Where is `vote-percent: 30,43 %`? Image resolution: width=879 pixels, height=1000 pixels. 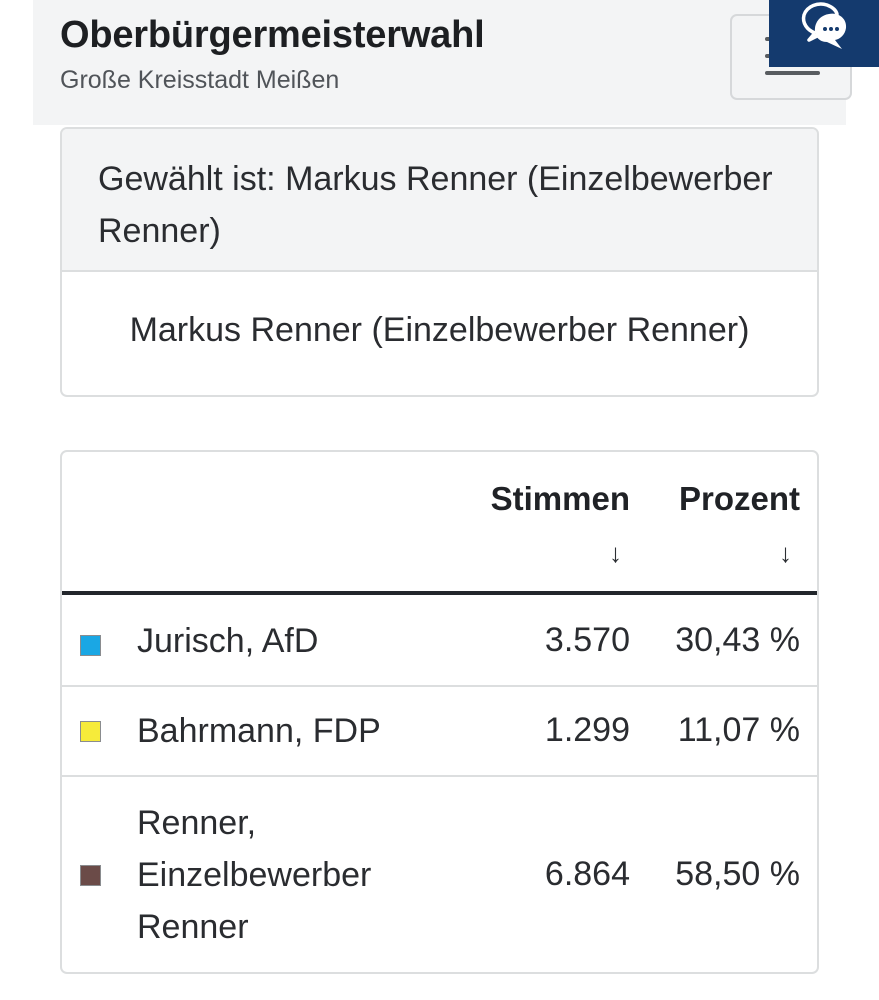
vote-percent: 30,43 % is located at coordinates (737, 640).